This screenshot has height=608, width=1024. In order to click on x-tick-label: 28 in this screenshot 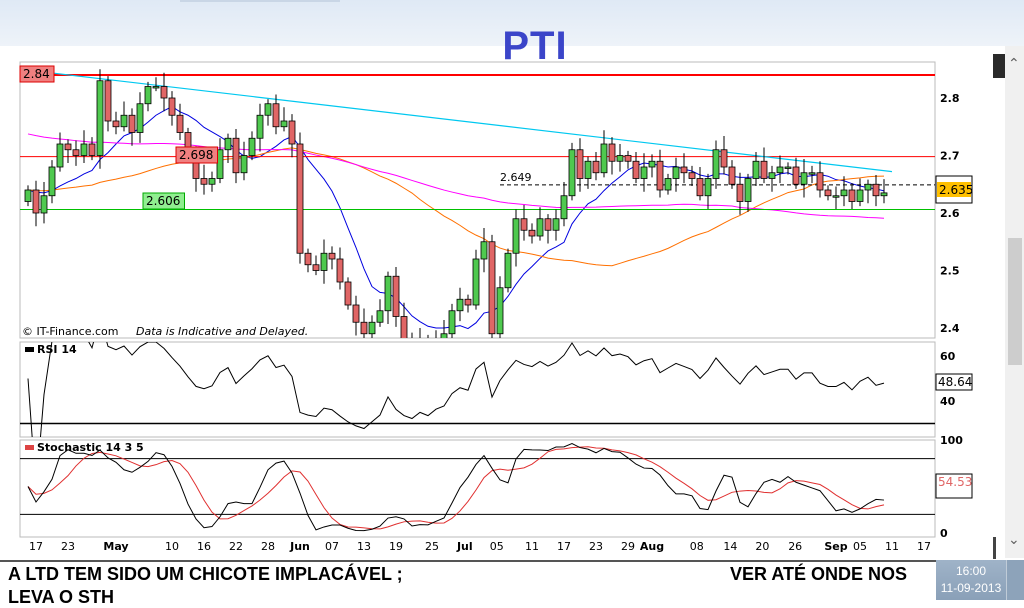, I will do `click(268, 546)`.